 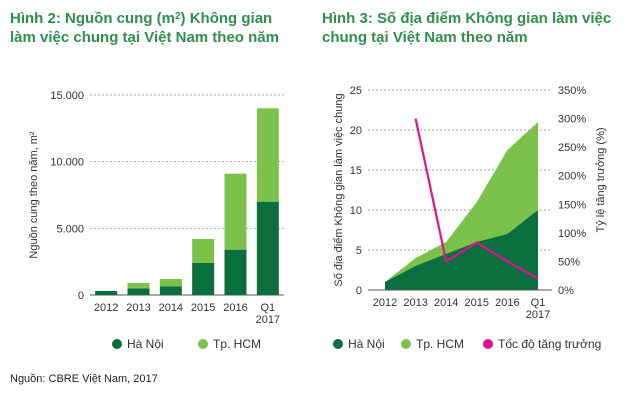 What do you see at coordinates (572, 120) in the screenshot?
I see `y-right-tick-label: 300%` at bounding box center [572, 120].